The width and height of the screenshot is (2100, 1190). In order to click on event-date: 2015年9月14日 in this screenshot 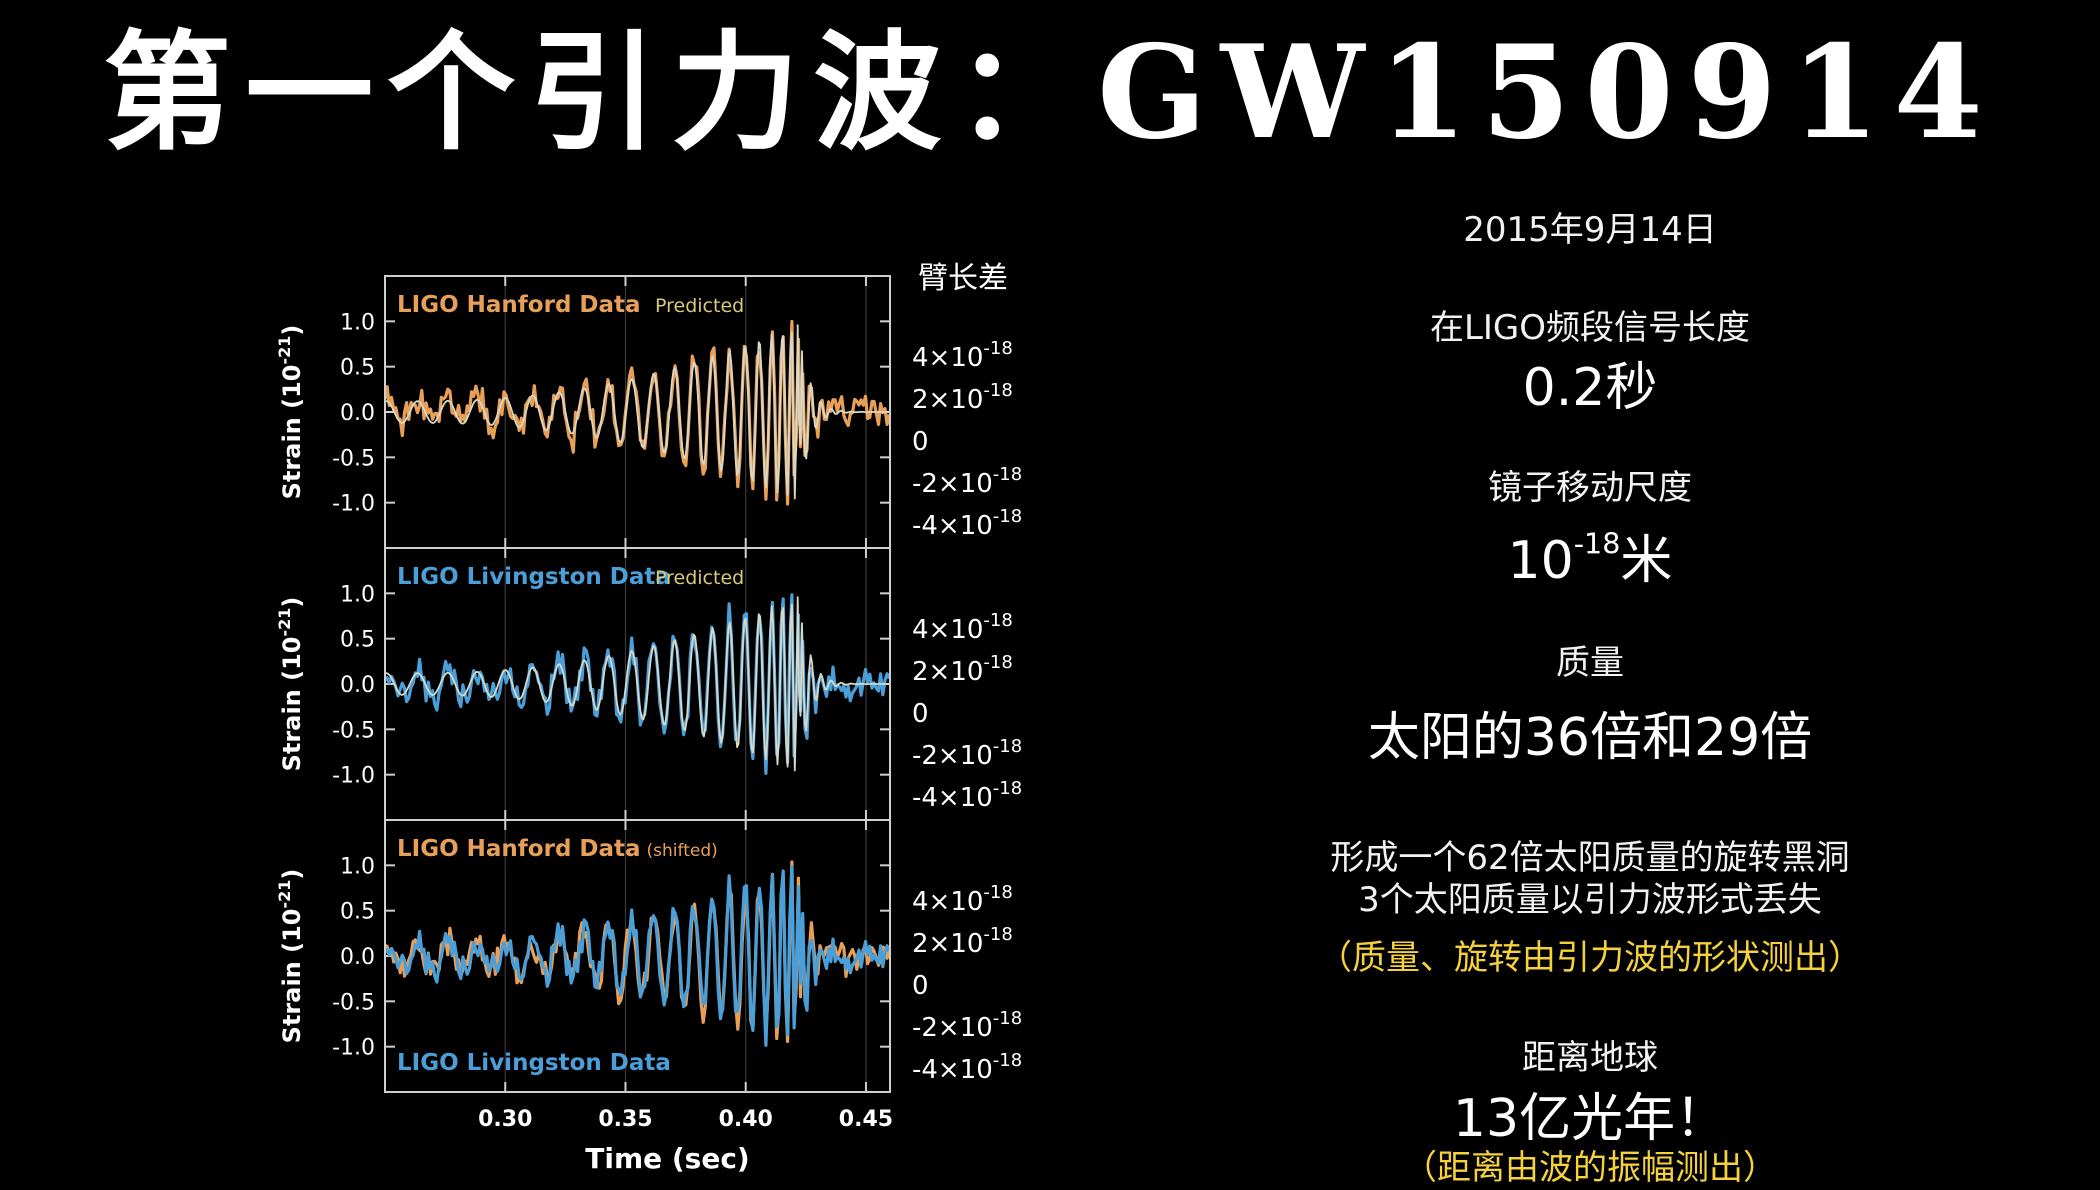, I will do `click(1590, 230)`.